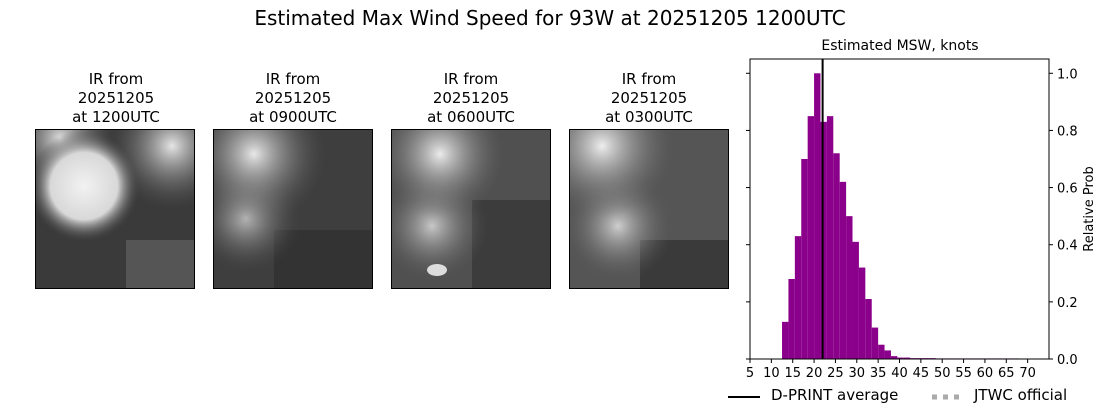  I want to click on ir-image-0900utc, so click(293, 209).